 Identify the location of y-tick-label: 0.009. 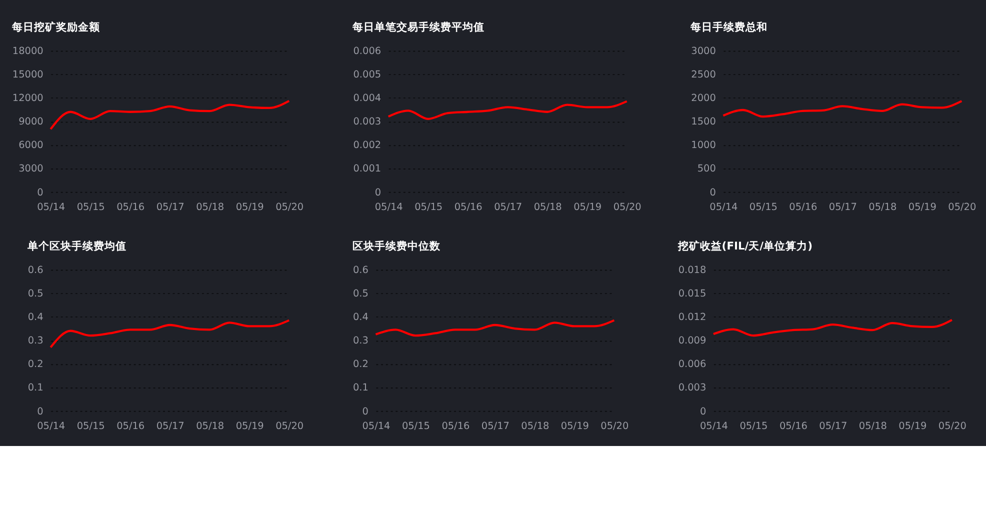
(692, 341).